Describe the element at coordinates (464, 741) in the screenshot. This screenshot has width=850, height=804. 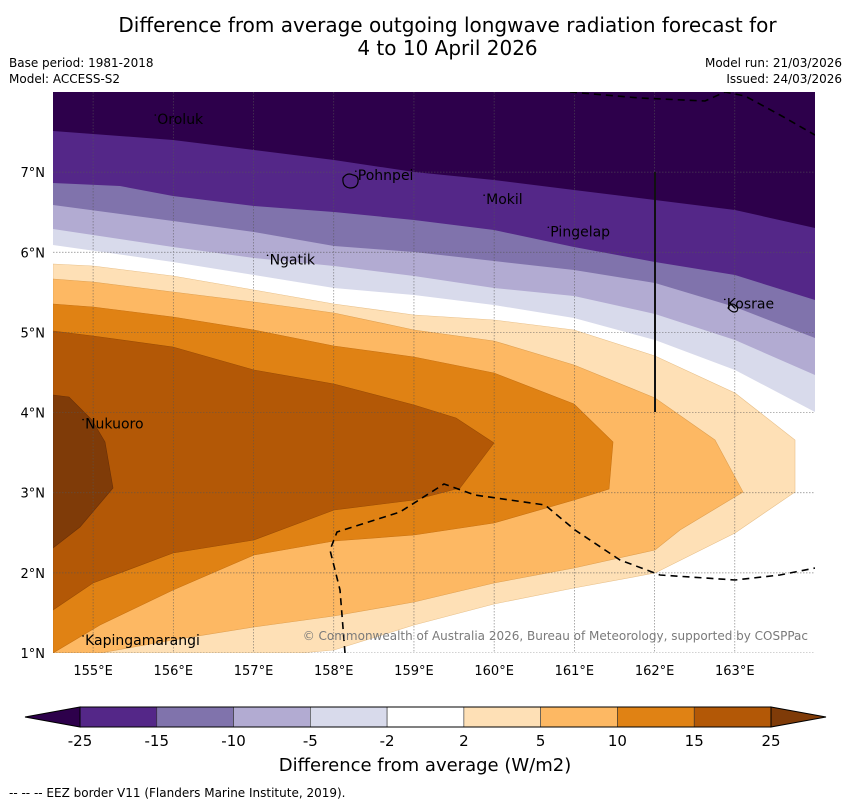
I see `colorbar-tick-label: 2` at that location.